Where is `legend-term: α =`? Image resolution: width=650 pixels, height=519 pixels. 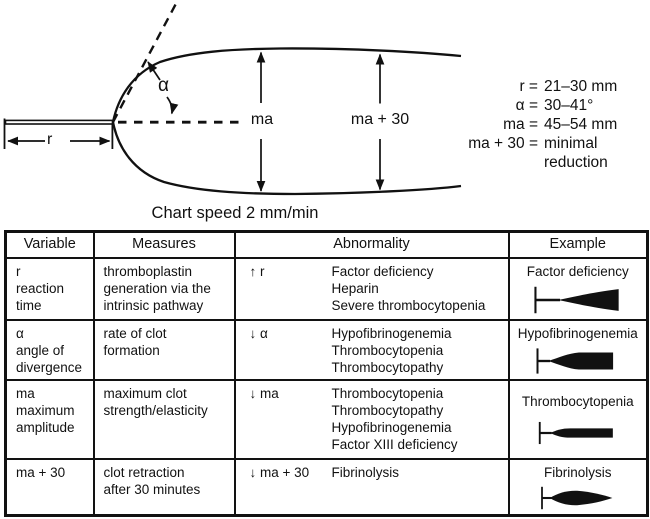
legend-term: α = is located at coordinates (526, 105).